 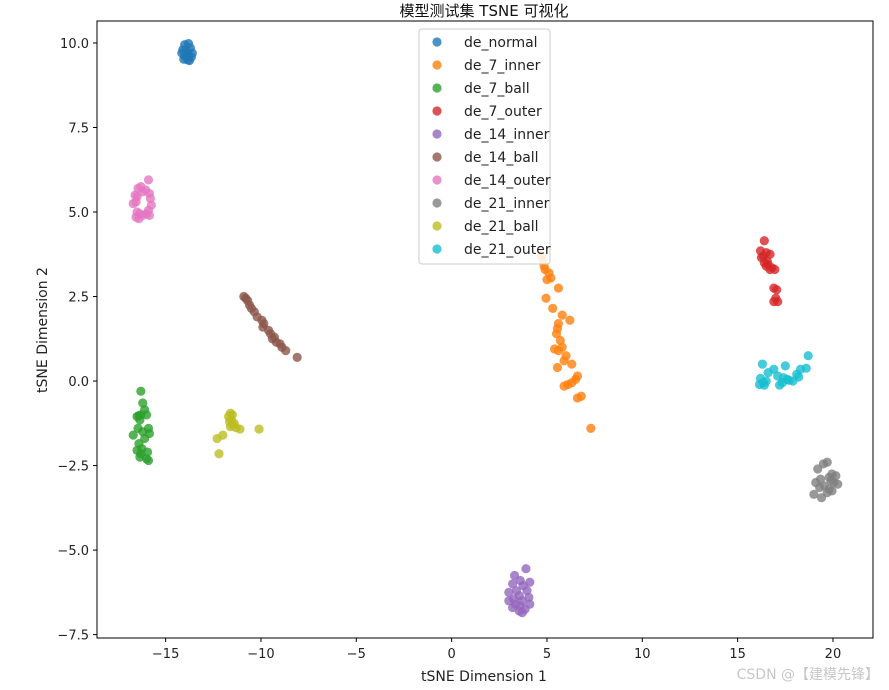 I want to click on legend-label: de_21_outer, so click(x=507, y=250).